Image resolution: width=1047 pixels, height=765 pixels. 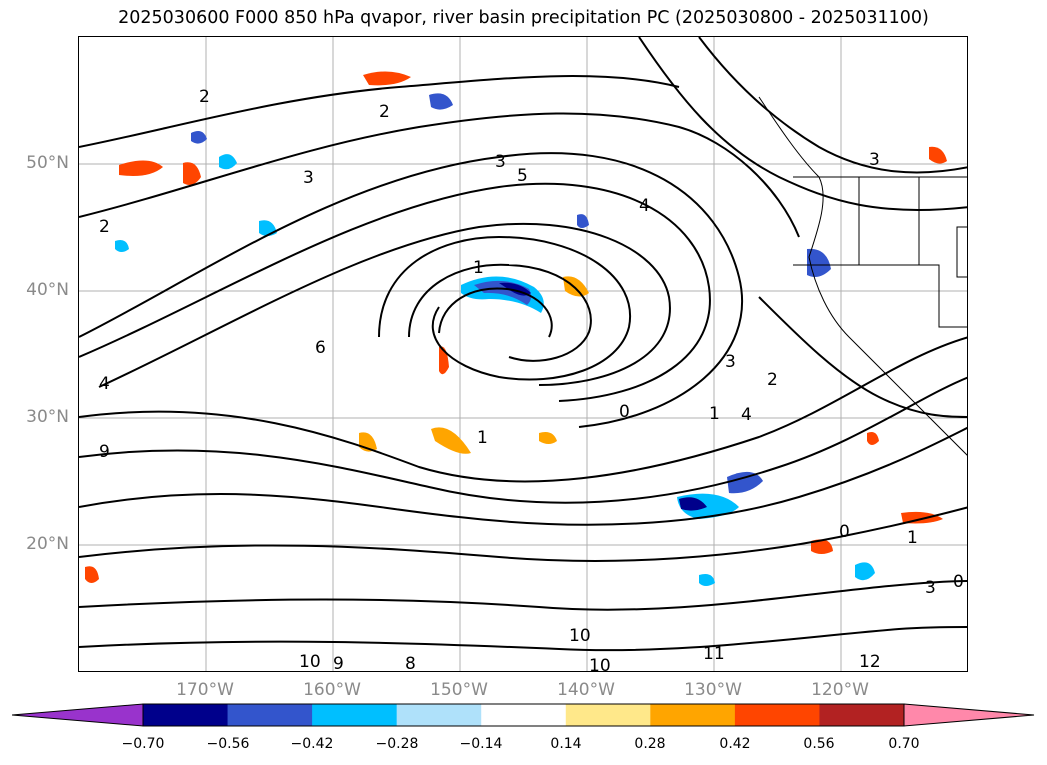 What do you see at coordinates (735, 744) in the screenshot?
I see `colorbar-tick-label: 0.42` at bounding box center [735, 744].